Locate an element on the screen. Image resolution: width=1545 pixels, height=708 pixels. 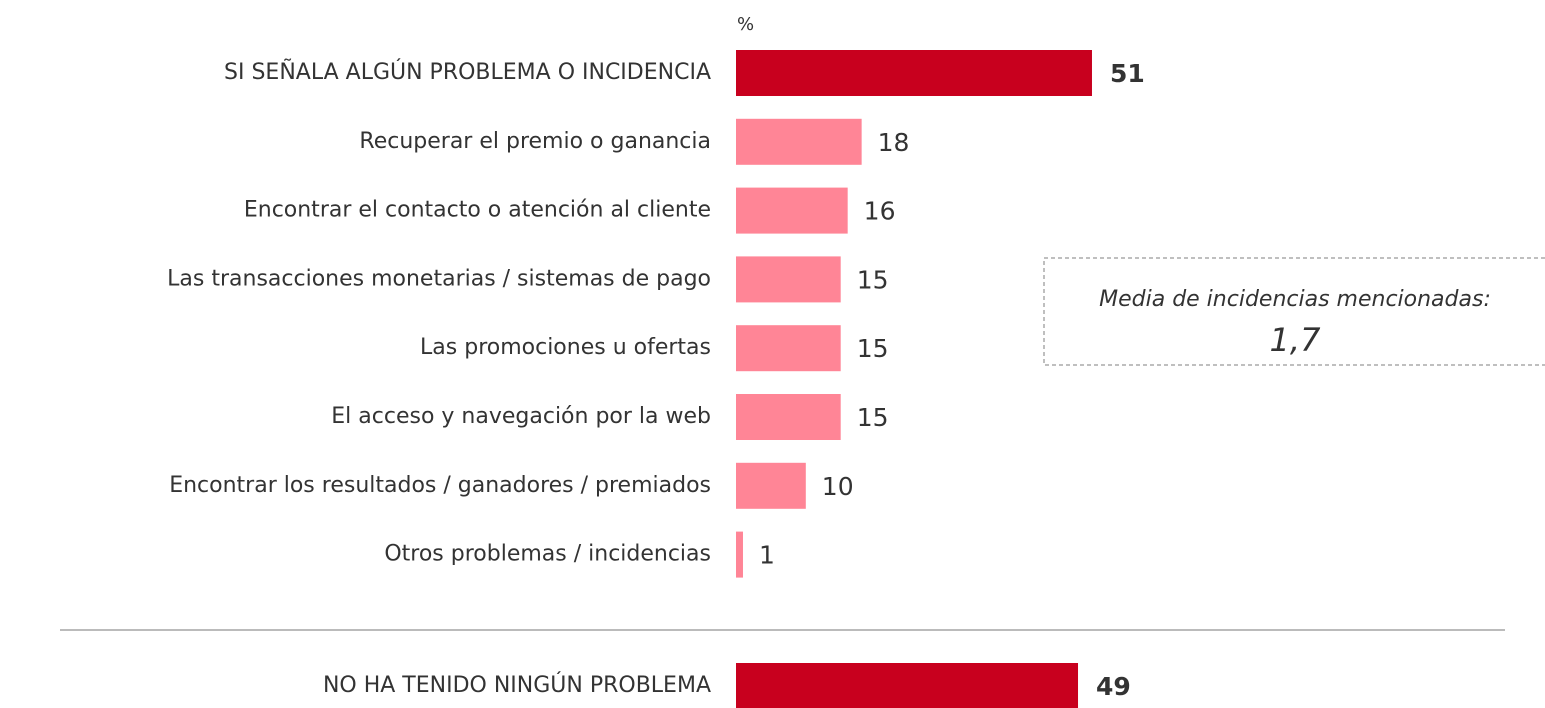
category-label: NO HA TENIDO NINGÚN PROBLEMA is located at coordinates (517, 685).